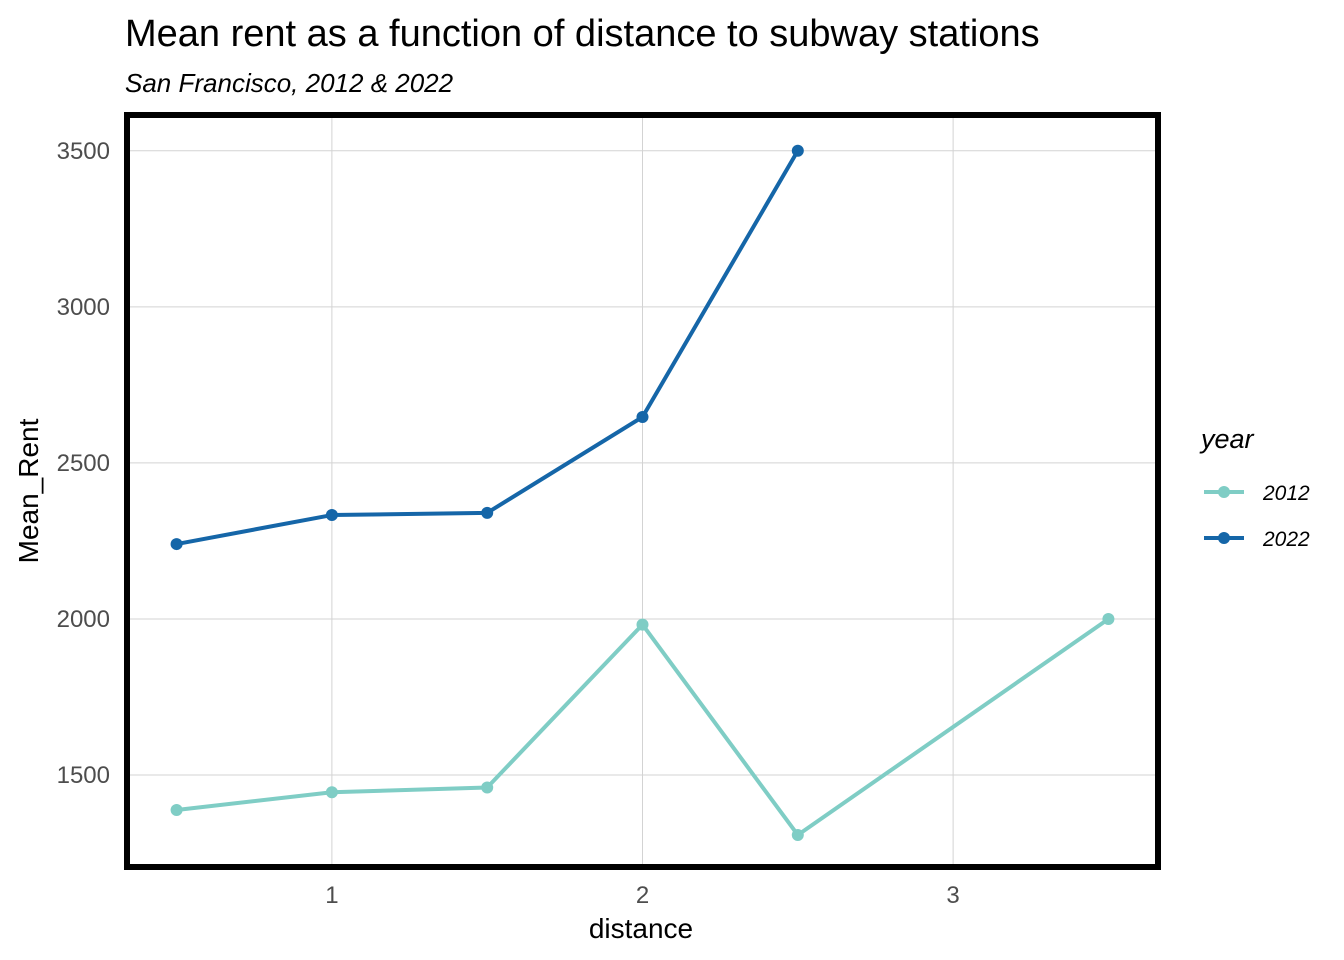 The height and width of the screenshot is (960, 1344). What do you see at coordinates (1257, 516) in the screenshot?
I see `legend-keys: 2012 2022` at bounding box center [1257, 516].